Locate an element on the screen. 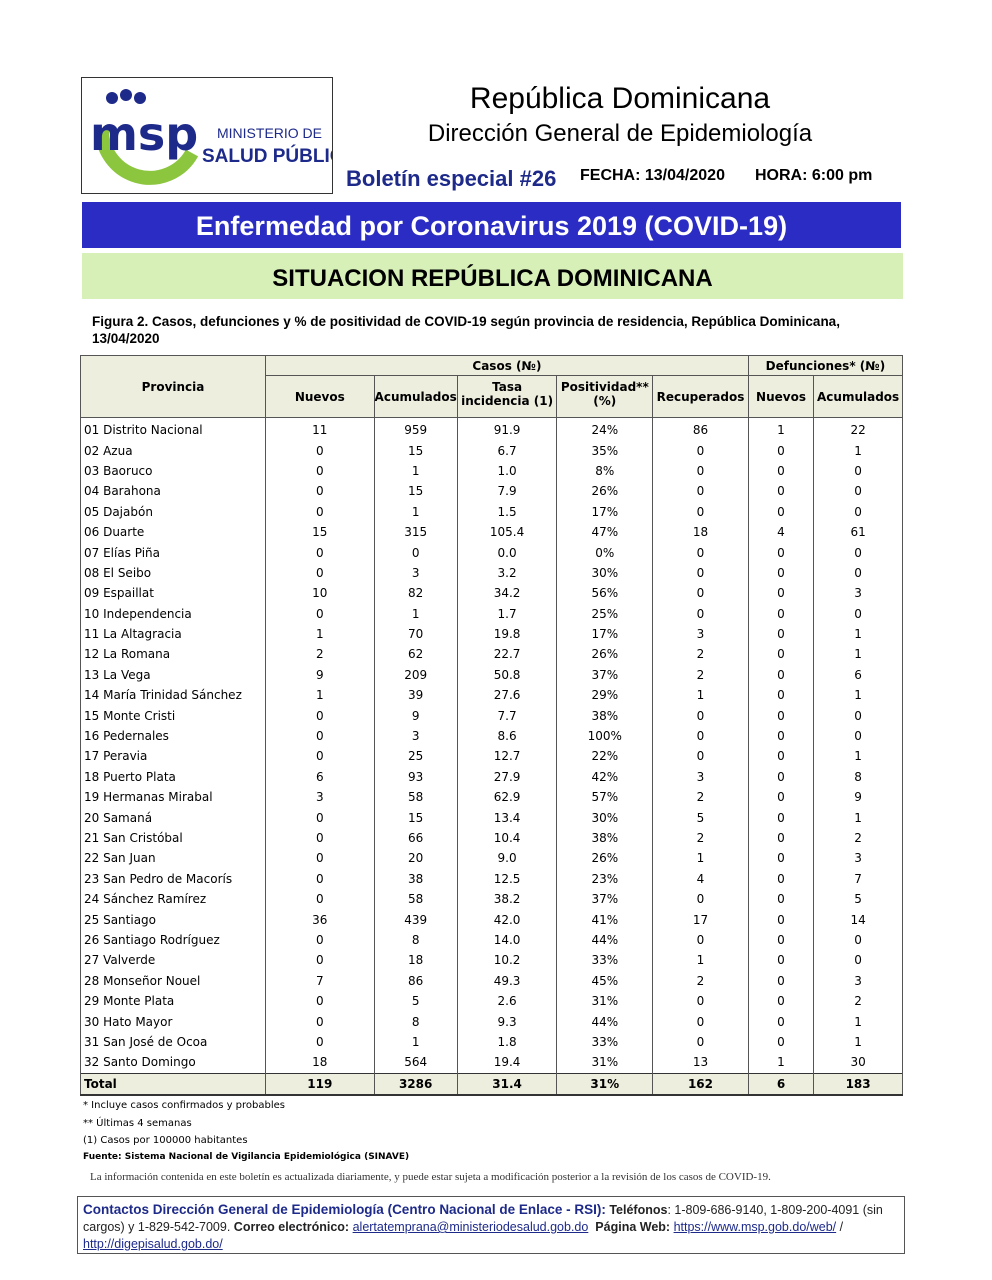 This screenshot has height=1280, width=992. province-cell: 22 San Juan is located at coordinates (173, 858).